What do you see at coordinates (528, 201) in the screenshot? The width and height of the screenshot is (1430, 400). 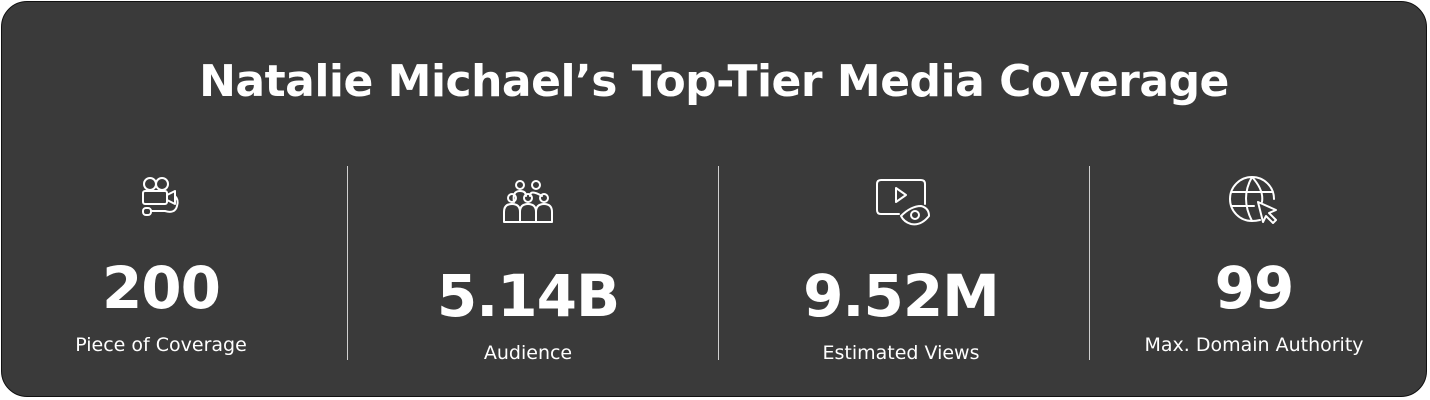 I see `audience-icon` at bounding box center [528, 201].